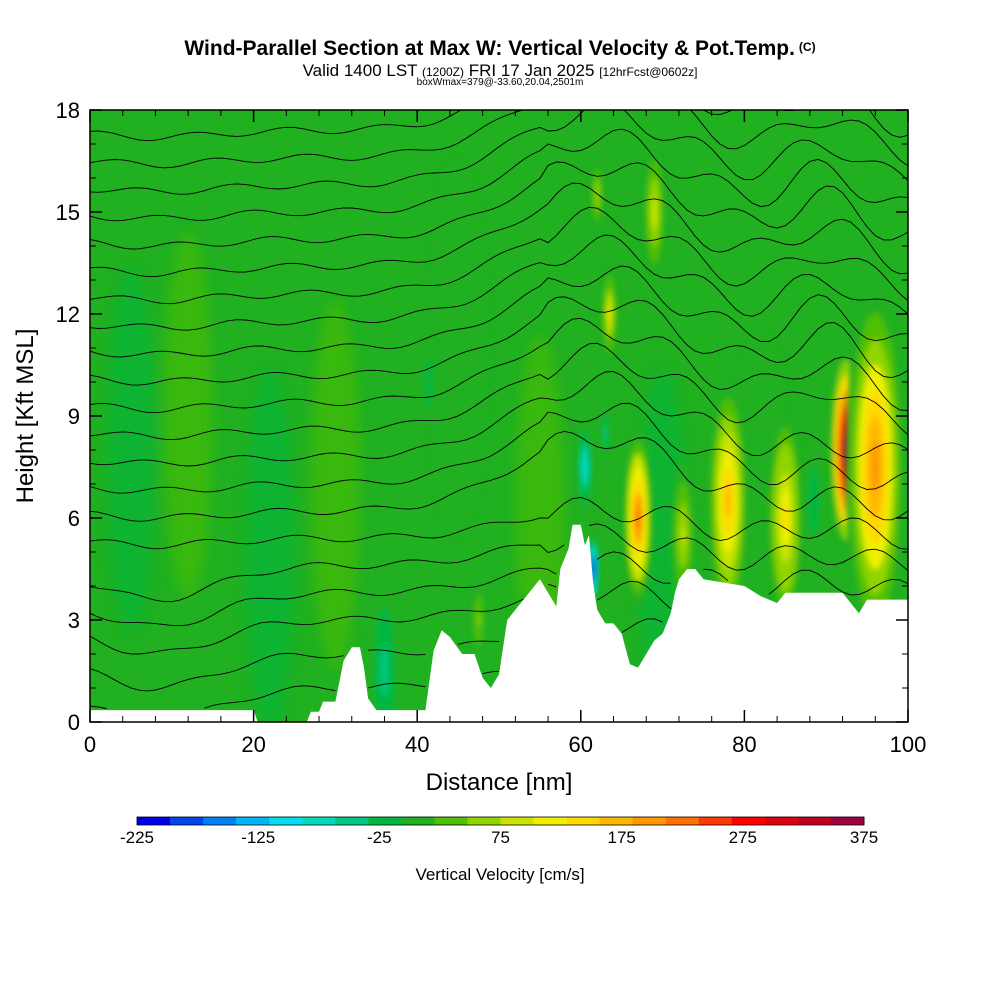 This screenshot has height=1000, width=1000. What do you see at coordinates (908, 744) in the screenshot?
I see `x-tick-label: 100` at bounding box center [908, 744].